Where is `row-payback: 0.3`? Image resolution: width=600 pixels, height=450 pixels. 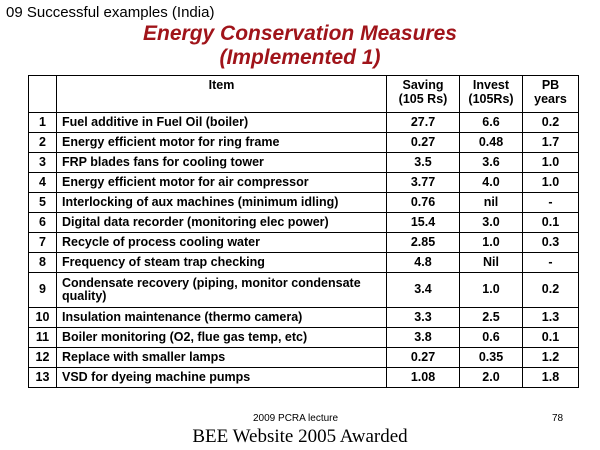 row-payback: 0.3 is located at coordinates (550, 242).